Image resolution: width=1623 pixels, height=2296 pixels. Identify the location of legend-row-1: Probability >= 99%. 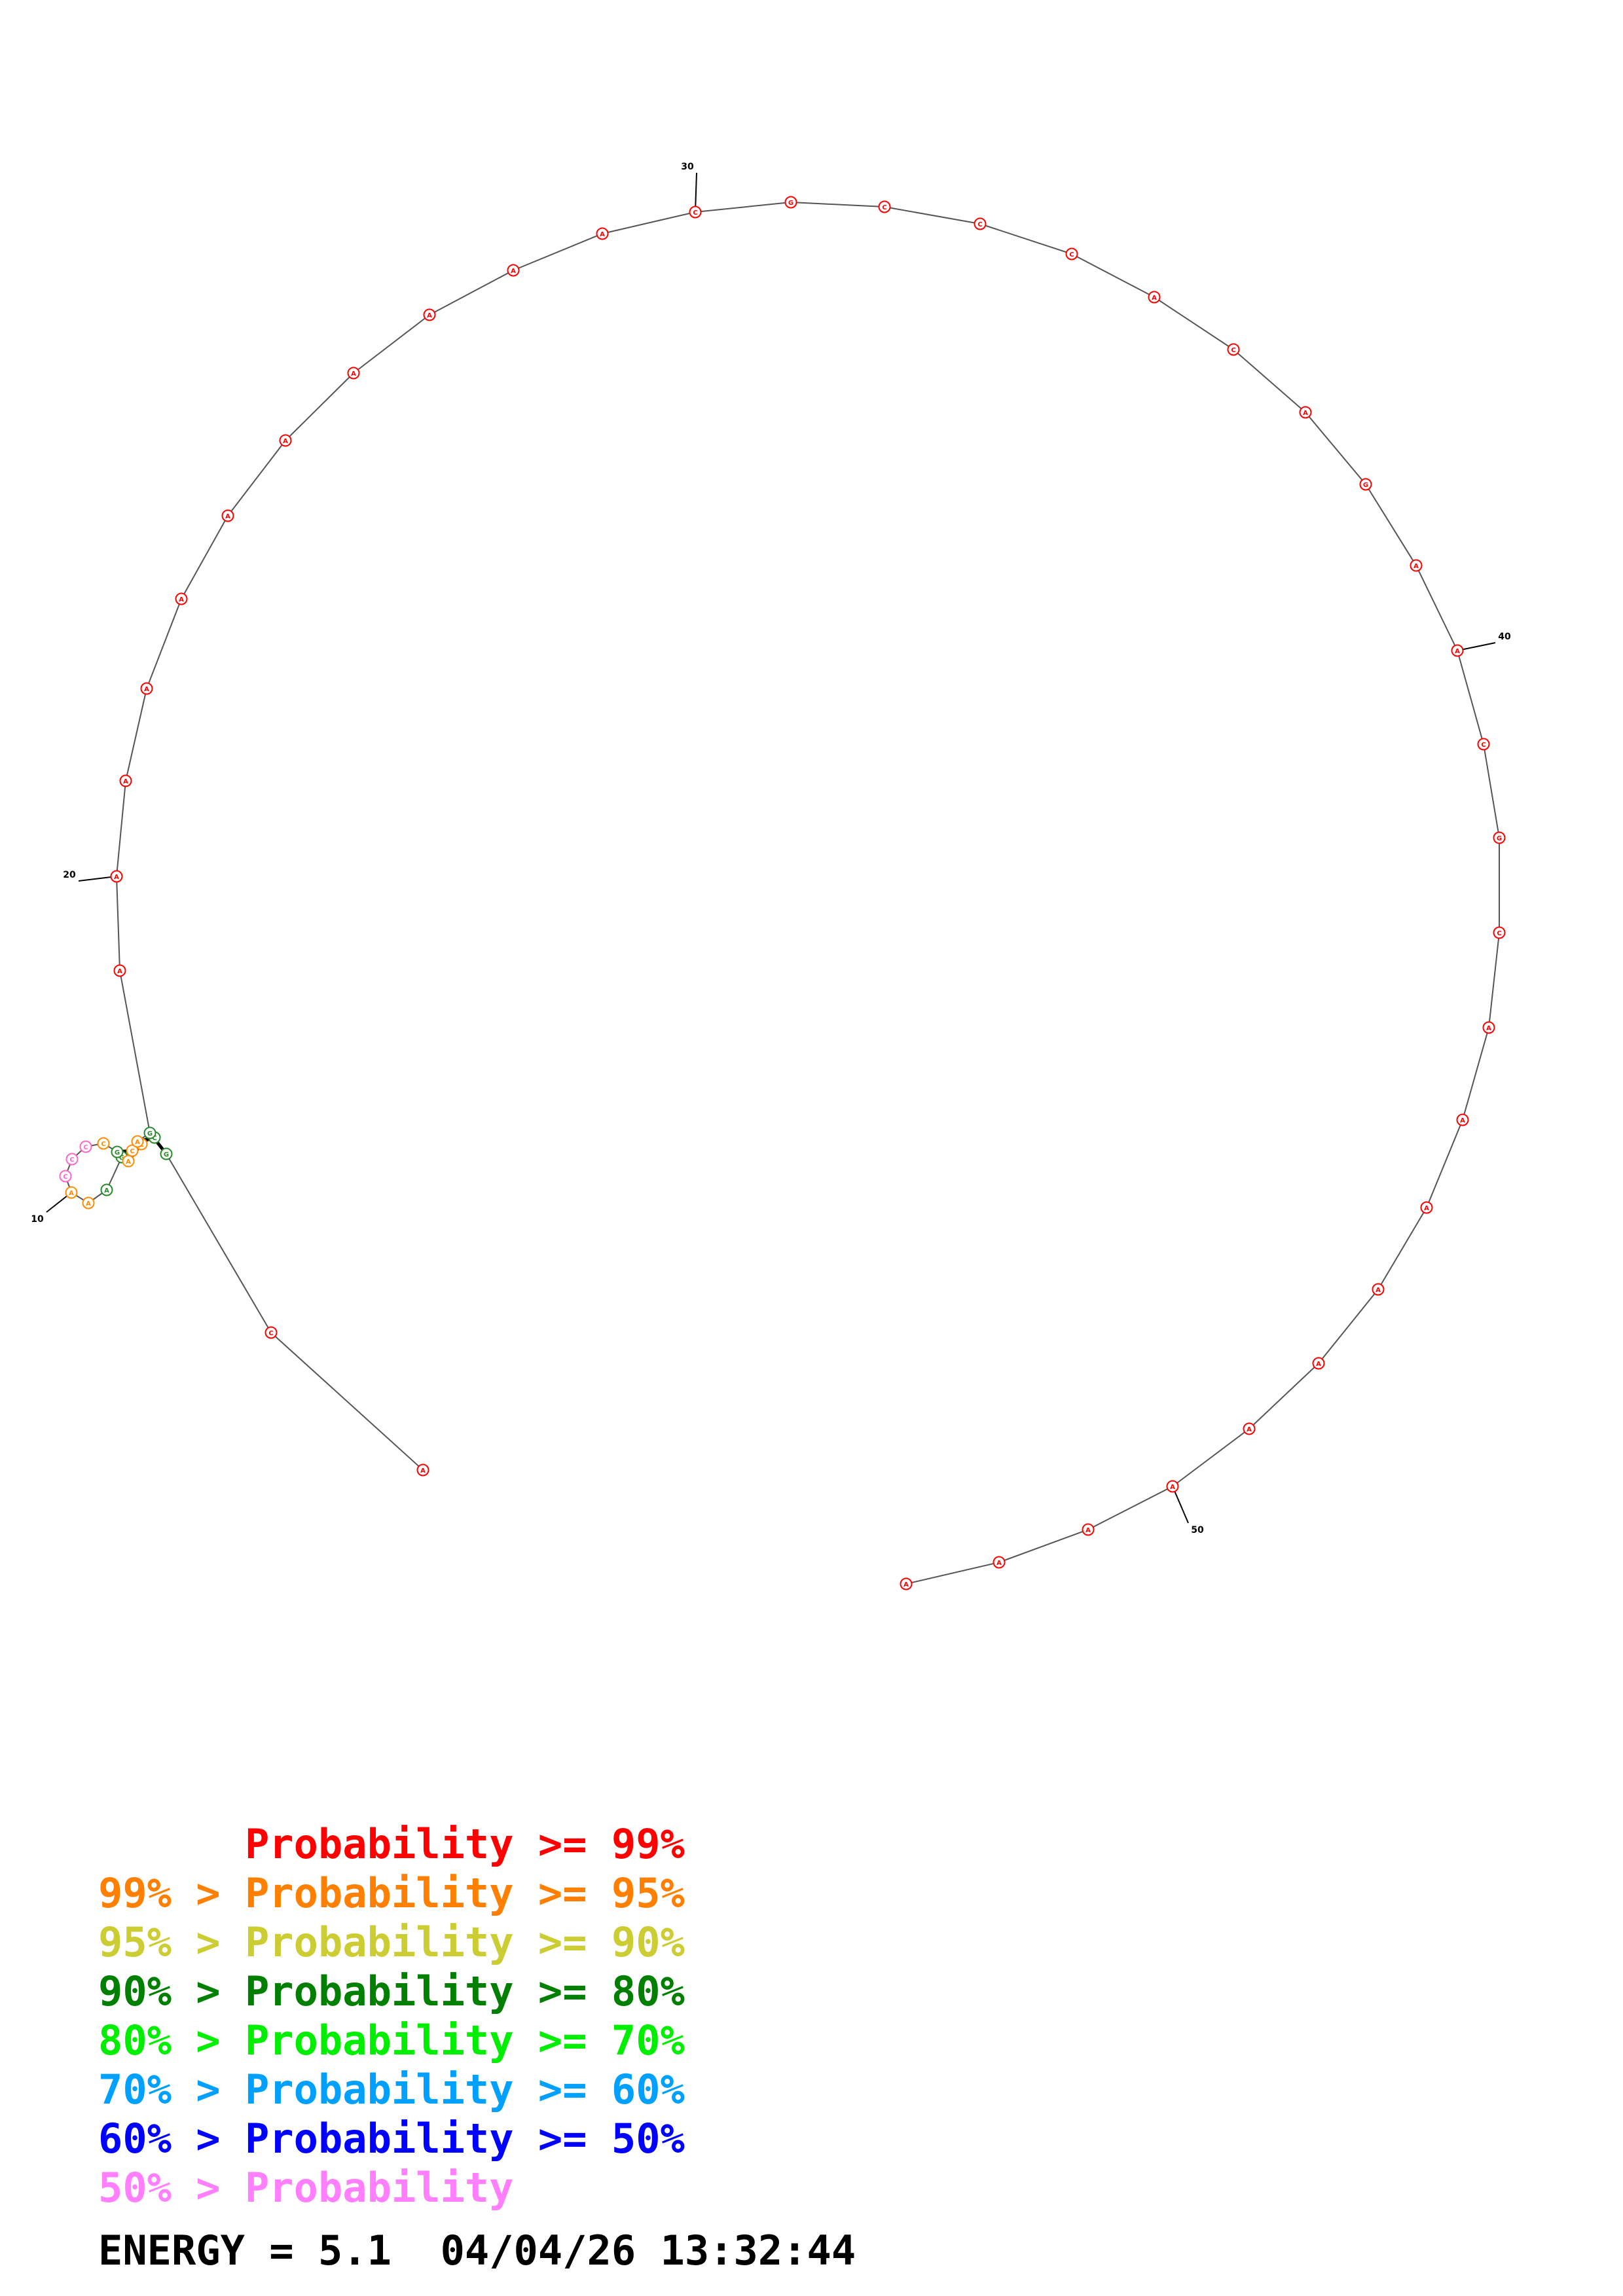
(391, 1844).